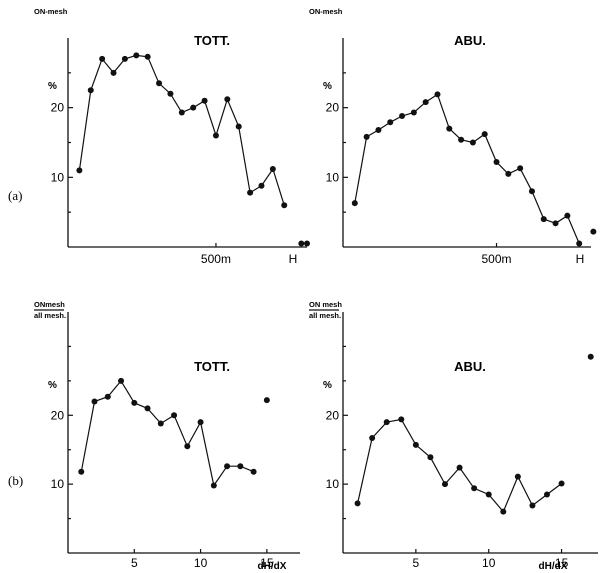 The width and height of the screenshot is (607, 573). What do you see at coordinates (267, 563) in the screenshot?
I see `x-tick-label: 15` at bounding box center [267, 563].